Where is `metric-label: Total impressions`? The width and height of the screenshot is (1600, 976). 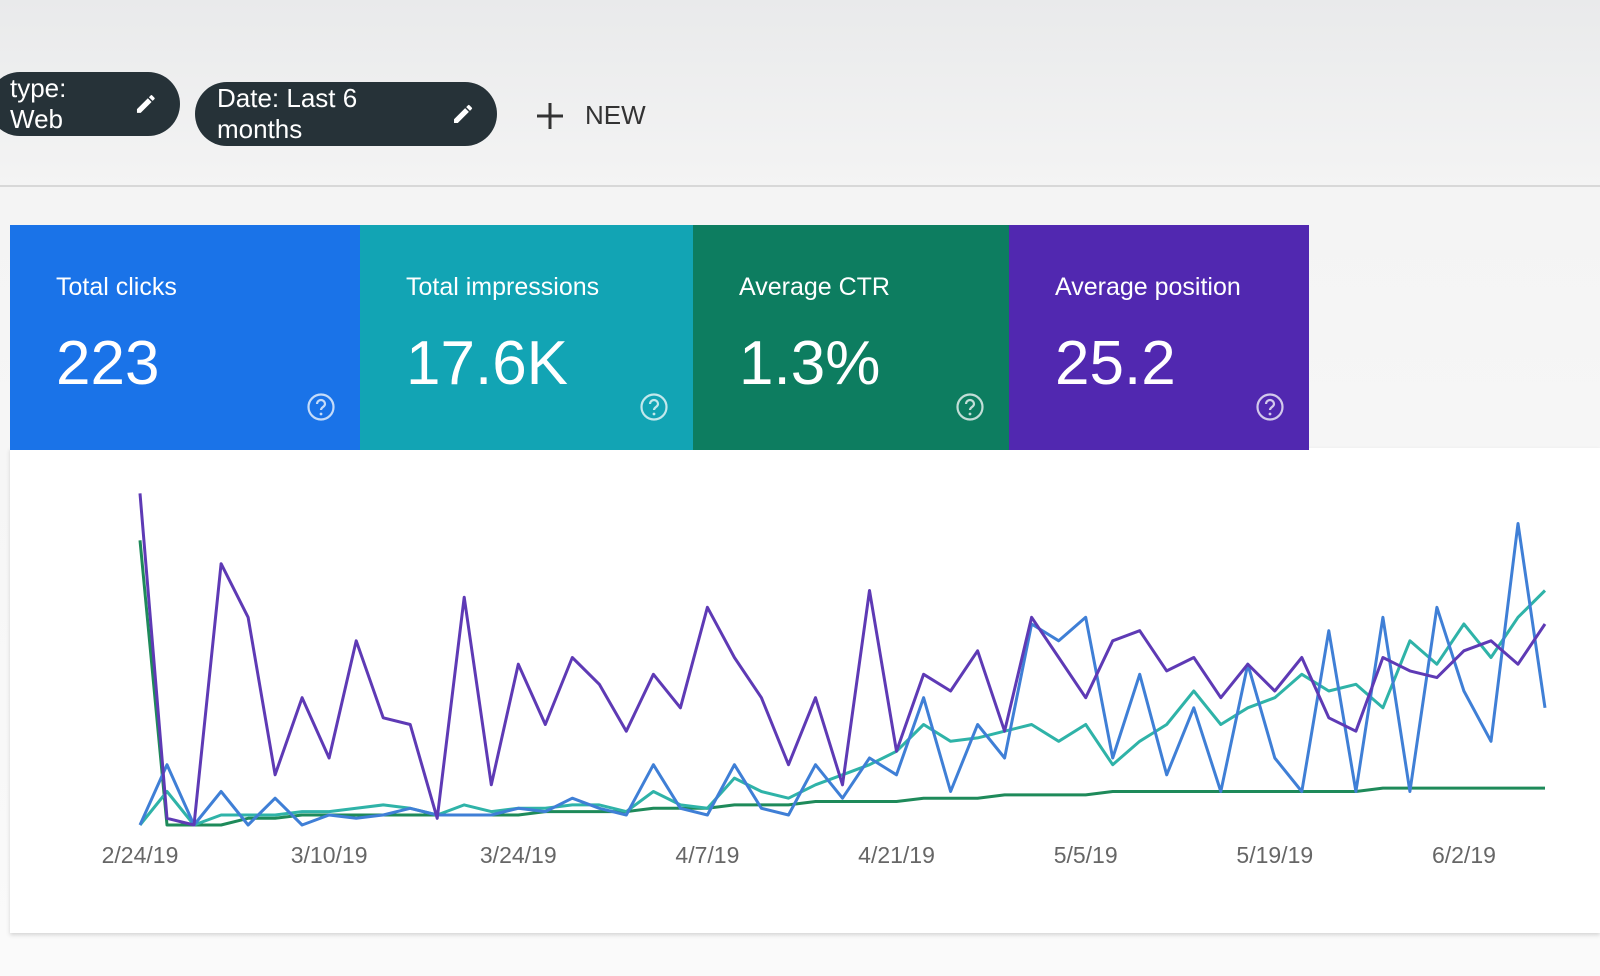
metric-label: Total impressions is located at coordinates (503, 287).